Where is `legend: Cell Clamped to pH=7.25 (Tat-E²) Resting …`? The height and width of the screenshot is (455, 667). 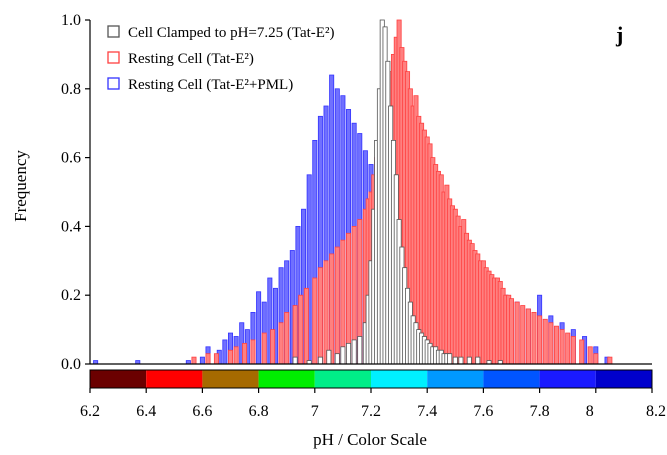 legend: Cell Clamped to pH=7.25 (Tat-E²) Resting … is located at coordinates (220, 59).